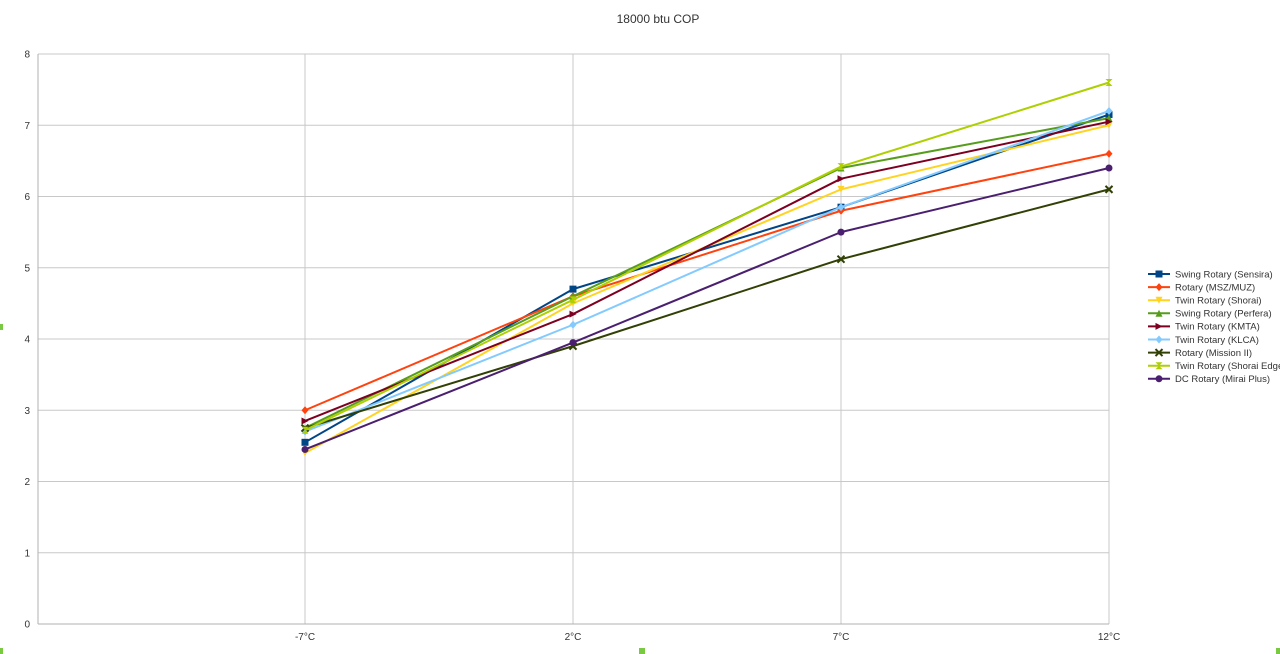 The height and width of the screenshot is (654, 1280). I want to click on legend-item: DC Rotary (Mirai Plus), so click(1209, 379).